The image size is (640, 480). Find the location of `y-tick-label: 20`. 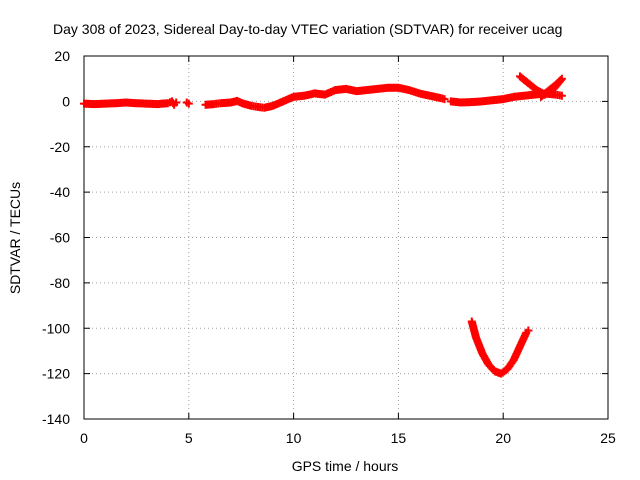

y-tick-label: 20 is located at coordinates (62, 56).